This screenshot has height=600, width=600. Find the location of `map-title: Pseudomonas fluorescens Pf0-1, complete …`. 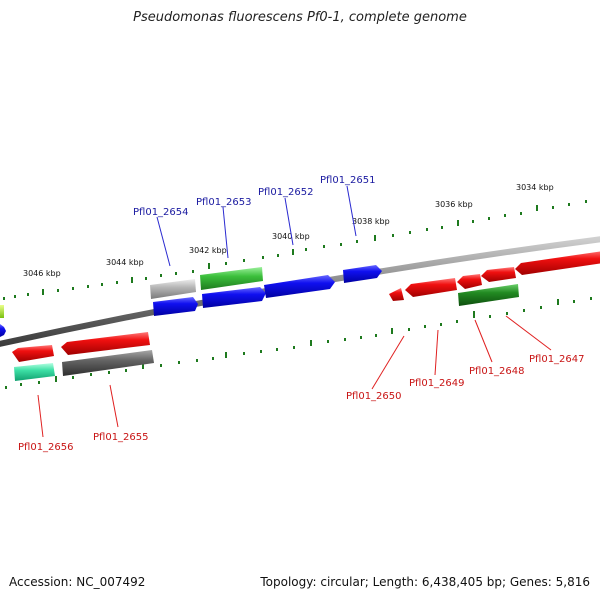

map-title: Pseudomonas fluorescens Pf0-1, complete … is located at coordinates (300, 17).